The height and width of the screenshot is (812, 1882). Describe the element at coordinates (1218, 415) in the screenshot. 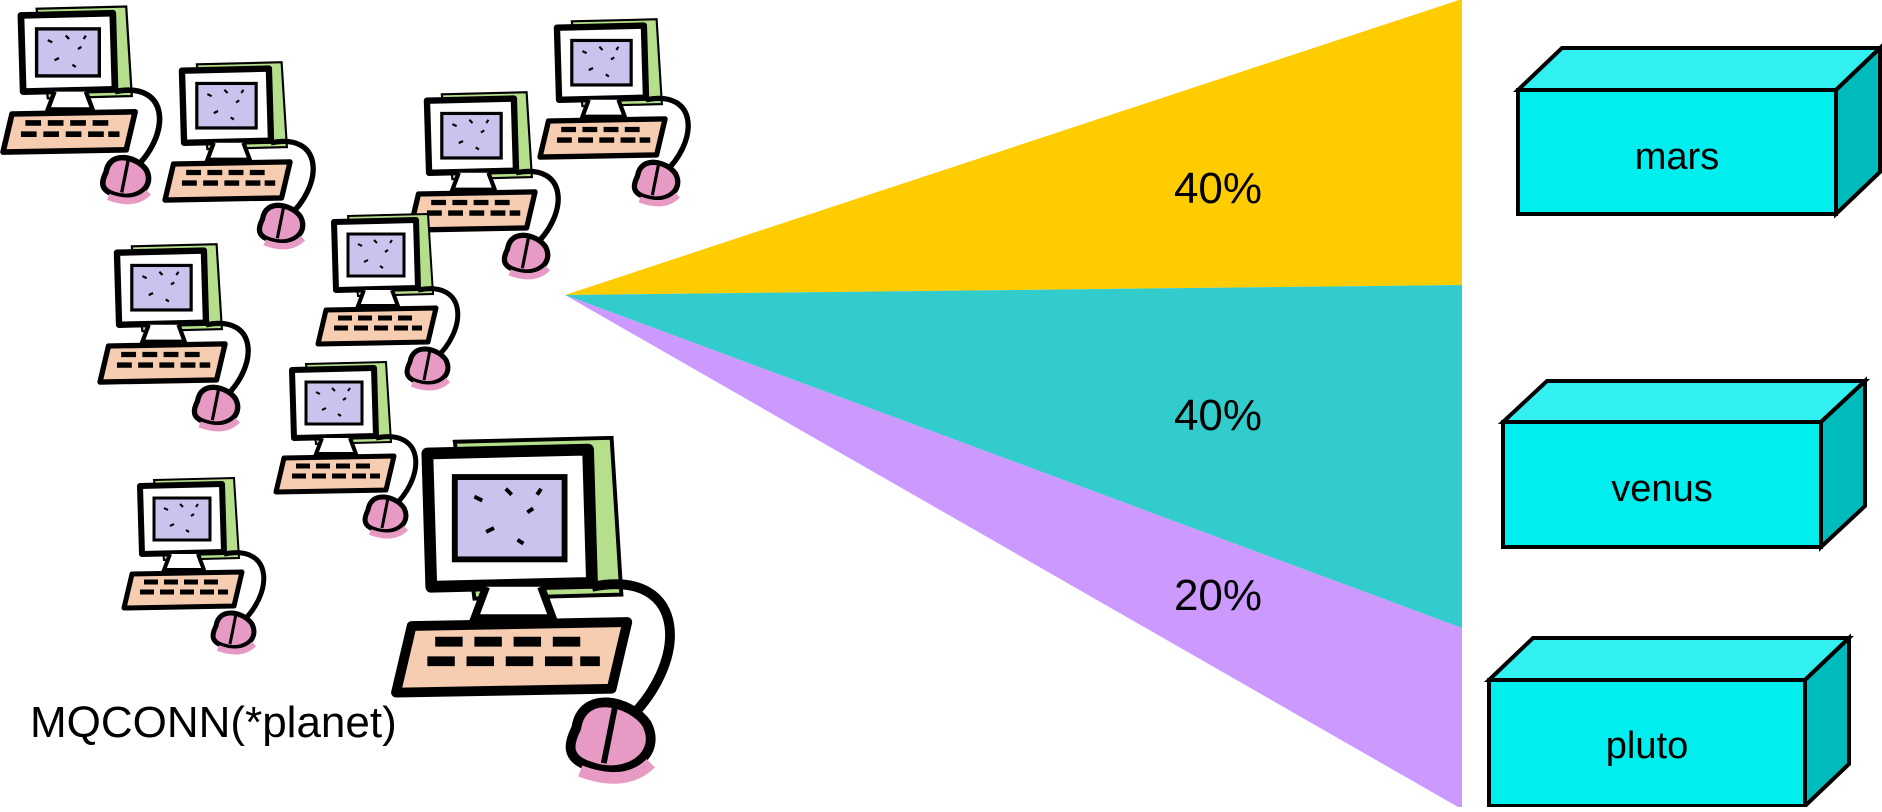

I see `share-label-venus: 40%` at that location.